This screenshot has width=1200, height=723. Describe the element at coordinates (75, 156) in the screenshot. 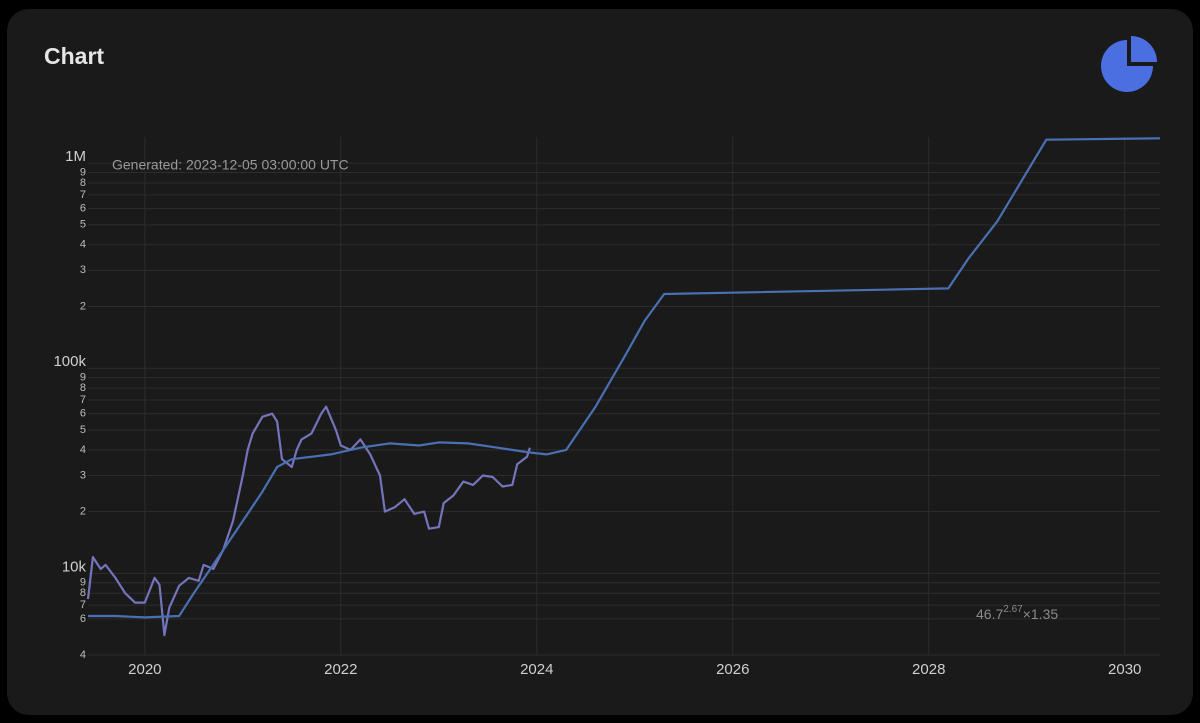

I see `y-tick-label: 1M` at that location.